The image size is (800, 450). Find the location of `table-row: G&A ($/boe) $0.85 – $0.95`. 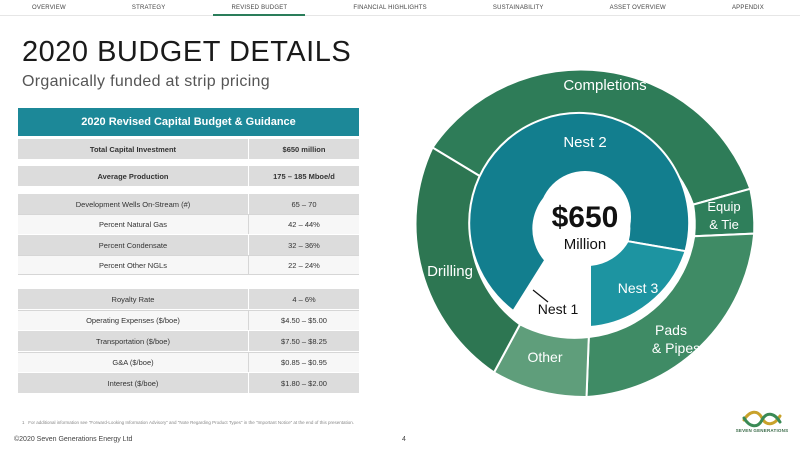

table-row: G&A ($/boe) $0.85 – $0.95 is located at coordinates (188, 362).